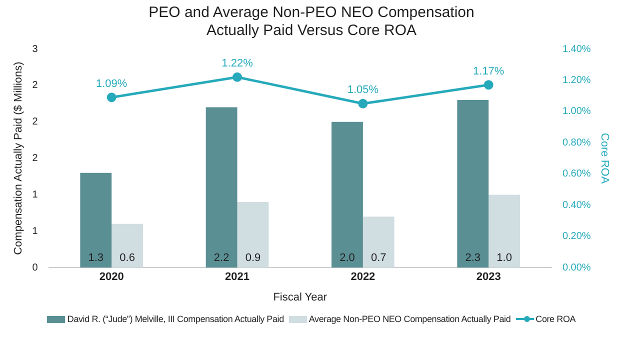 The width and height of the screenshot is (623, 343). Describe the element at coordinates (488, 71) in the screenshot. I see `data-label: 1.17%` at that location.